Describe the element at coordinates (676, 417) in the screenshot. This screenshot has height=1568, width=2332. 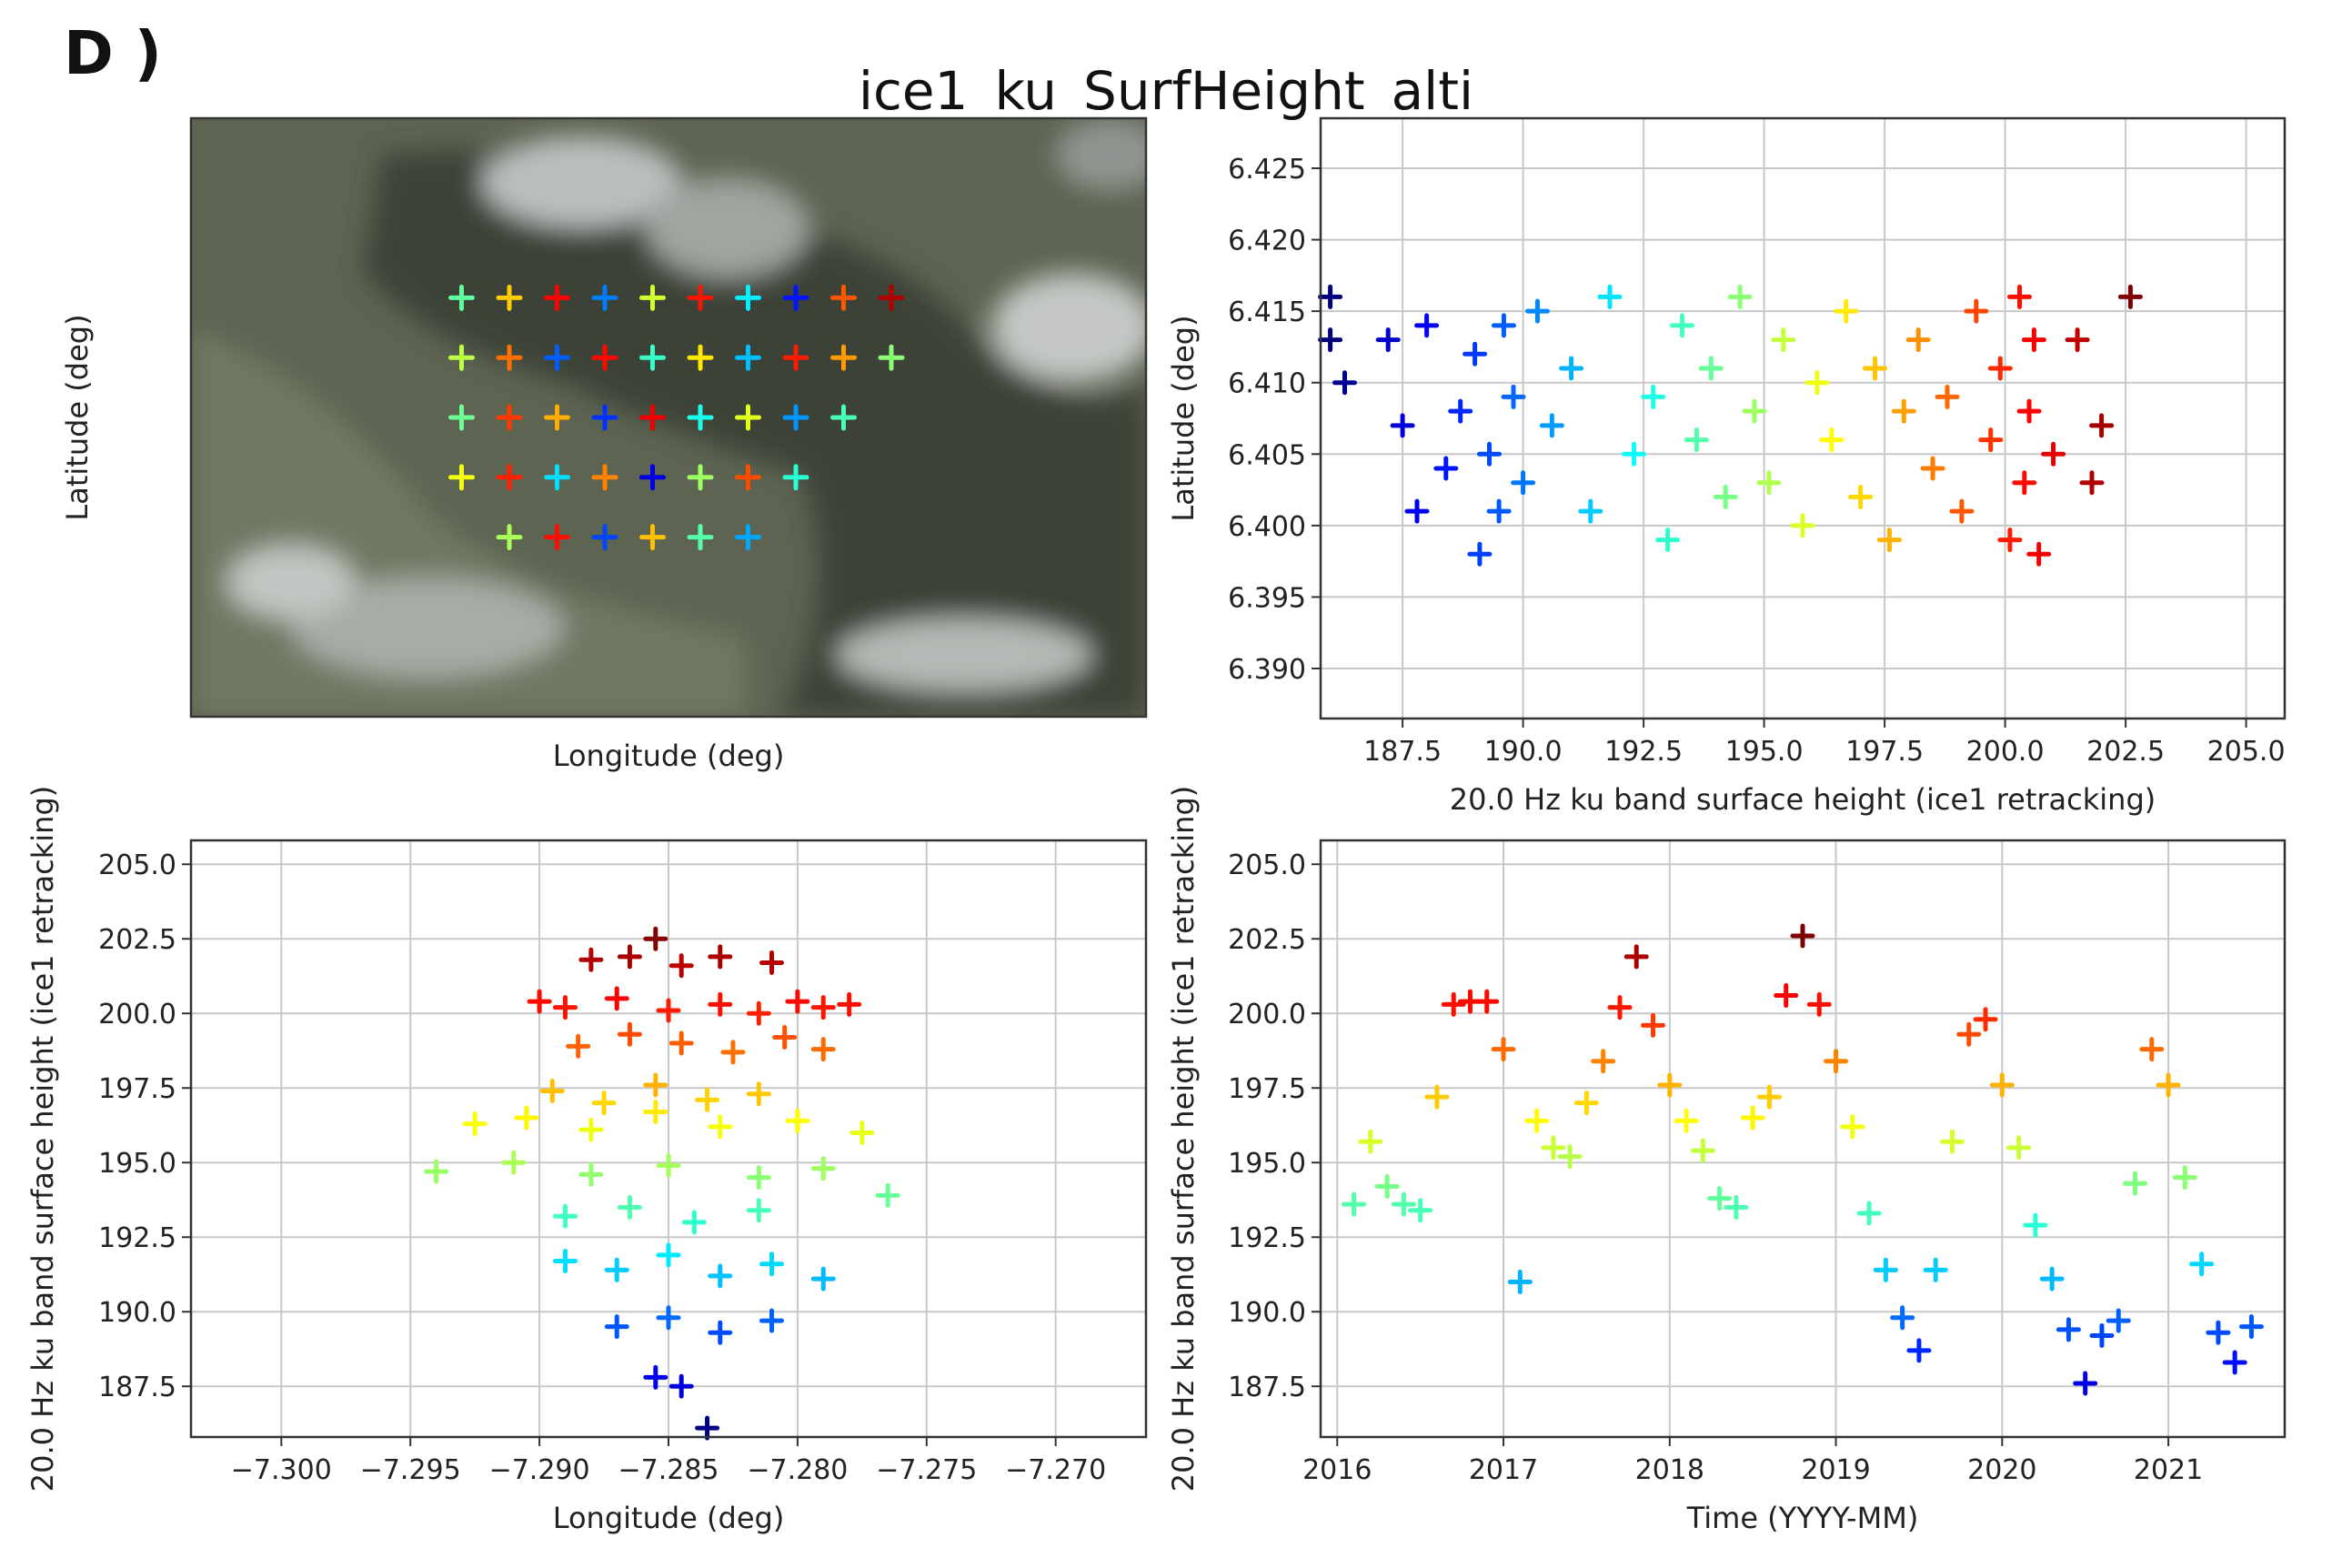
I see `map-data-points` at that location.